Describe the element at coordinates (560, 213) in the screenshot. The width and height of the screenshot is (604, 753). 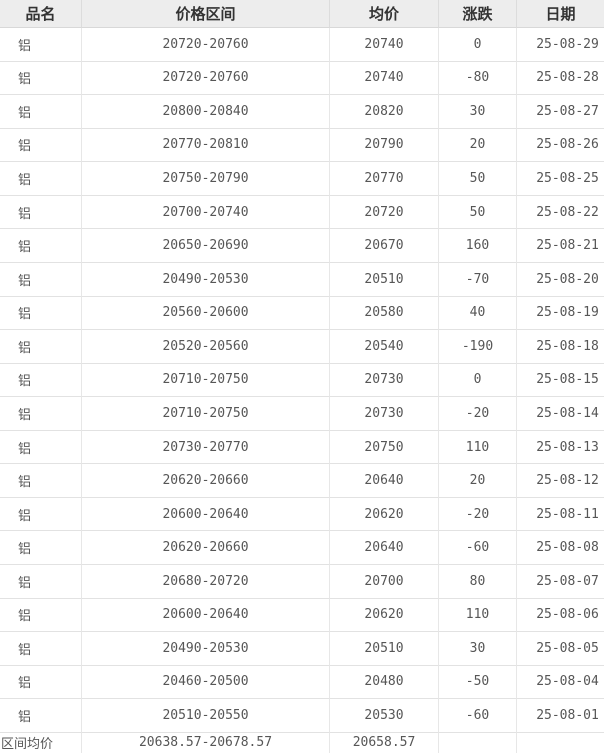
I see `cell-date: 25-08-22` at that location.